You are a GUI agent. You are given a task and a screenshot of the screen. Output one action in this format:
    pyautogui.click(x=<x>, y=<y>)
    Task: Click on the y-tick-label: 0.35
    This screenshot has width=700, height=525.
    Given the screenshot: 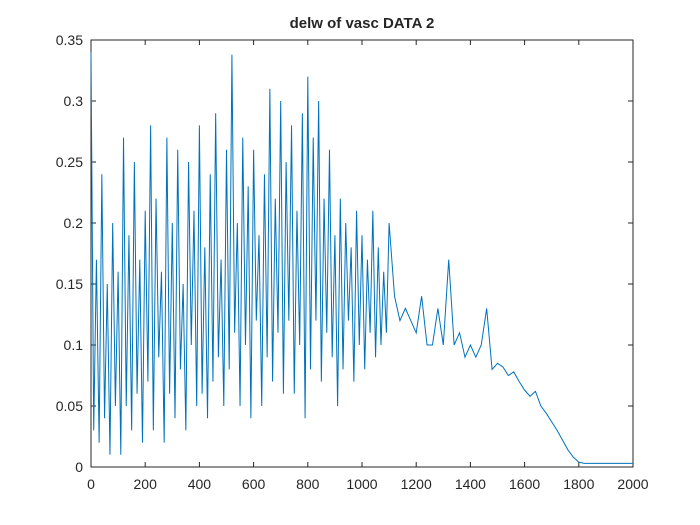 What is the action you would take?
    pyautogui.click(x=69, y=40)
    